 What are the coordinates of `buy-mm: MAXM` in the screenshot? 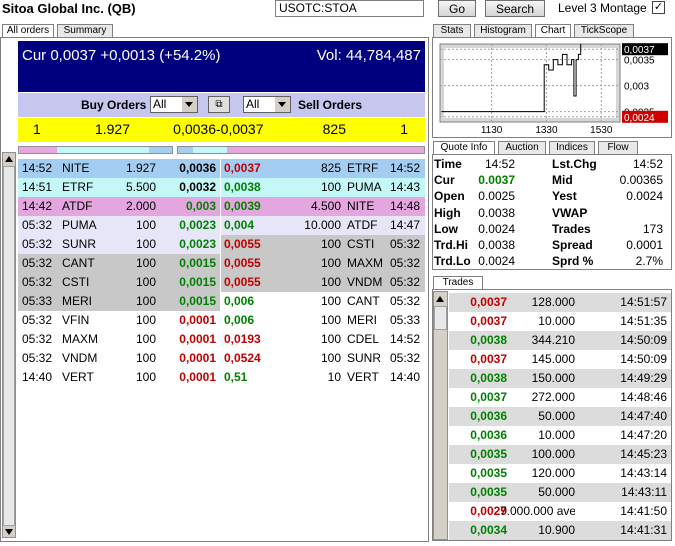 It's located at (80, 339).